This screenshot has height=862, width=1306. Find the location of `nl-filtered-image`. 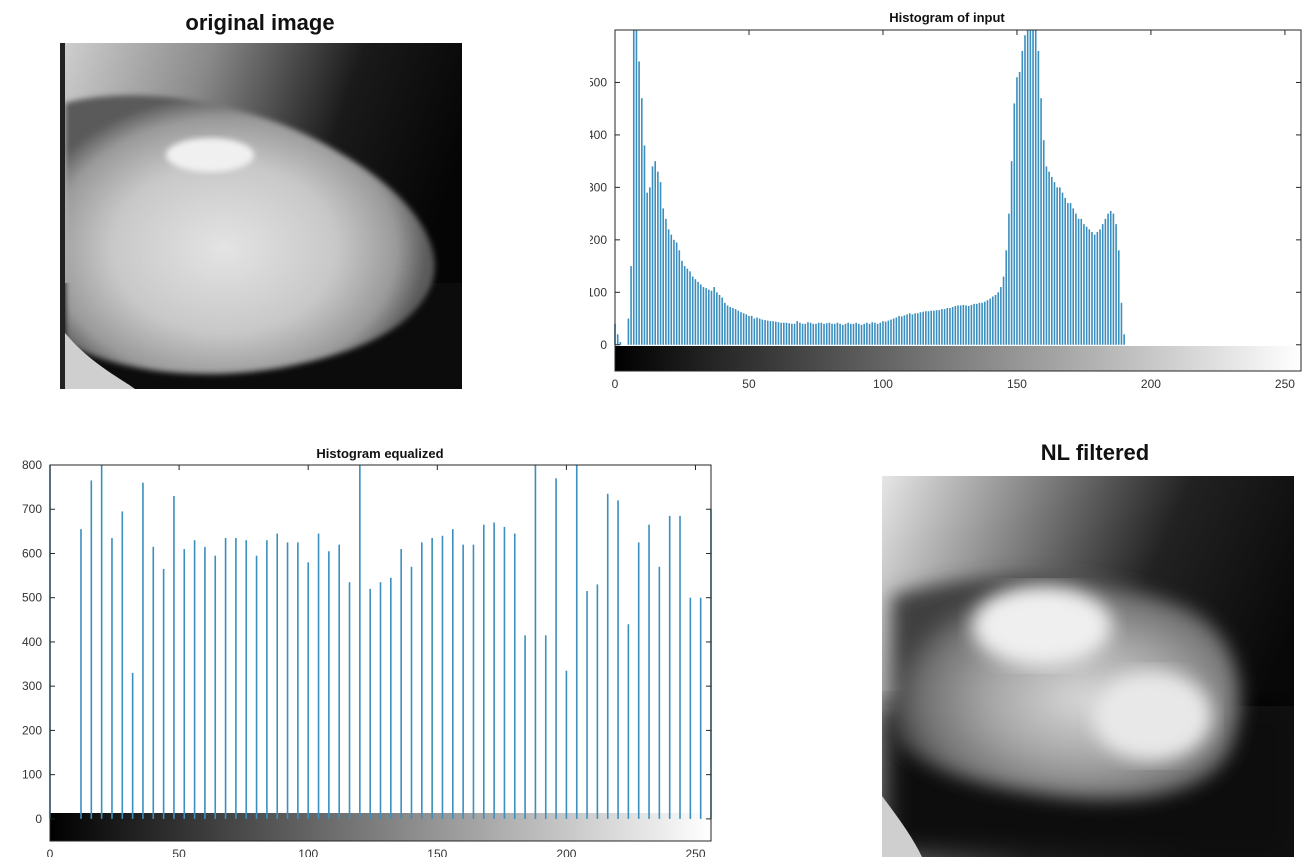

nl-filtered-image is located at coordinates (1088, 666).